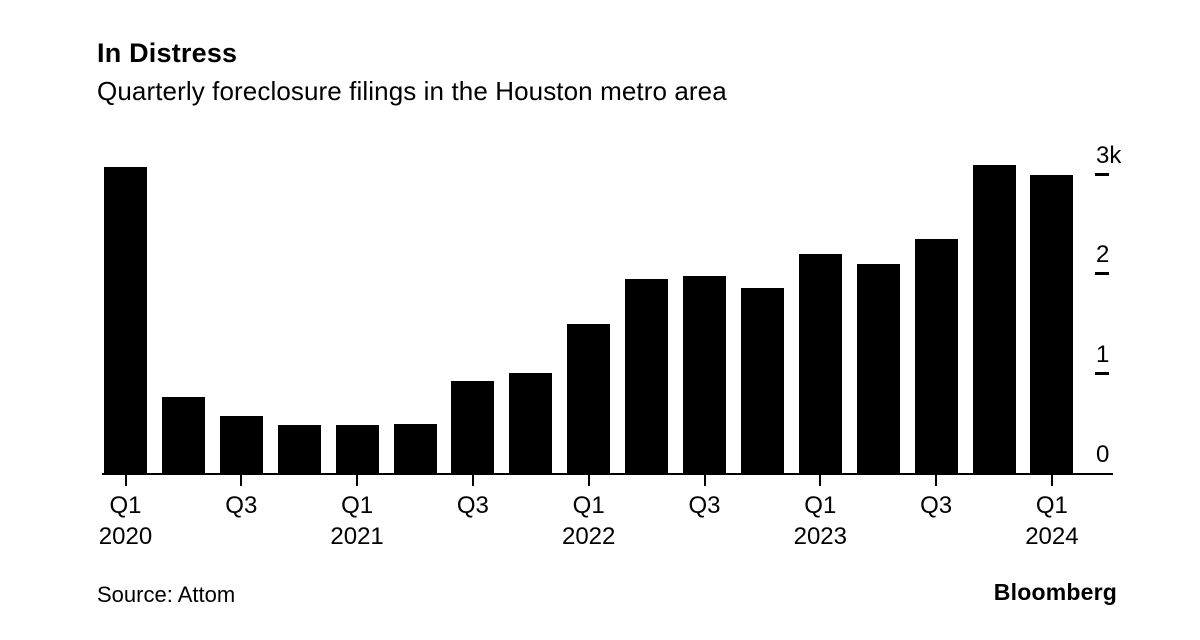 The height and width of the screenshot is (640, 1200). What do you see at coordinates (531, 423) in the screenshot?
I see `bar-q4-2021` at bounding box center [531, 423].